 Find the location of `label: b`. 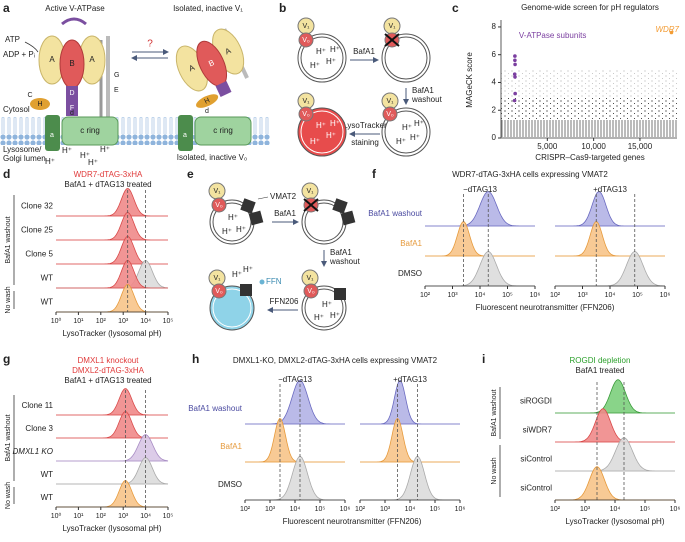

label: b is located at coordinates (282, 8).